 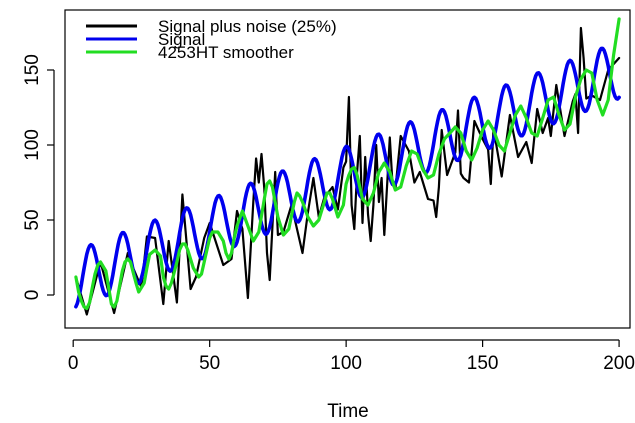 I want to click on x-axis-title: Time, so click(x=348, y=411).